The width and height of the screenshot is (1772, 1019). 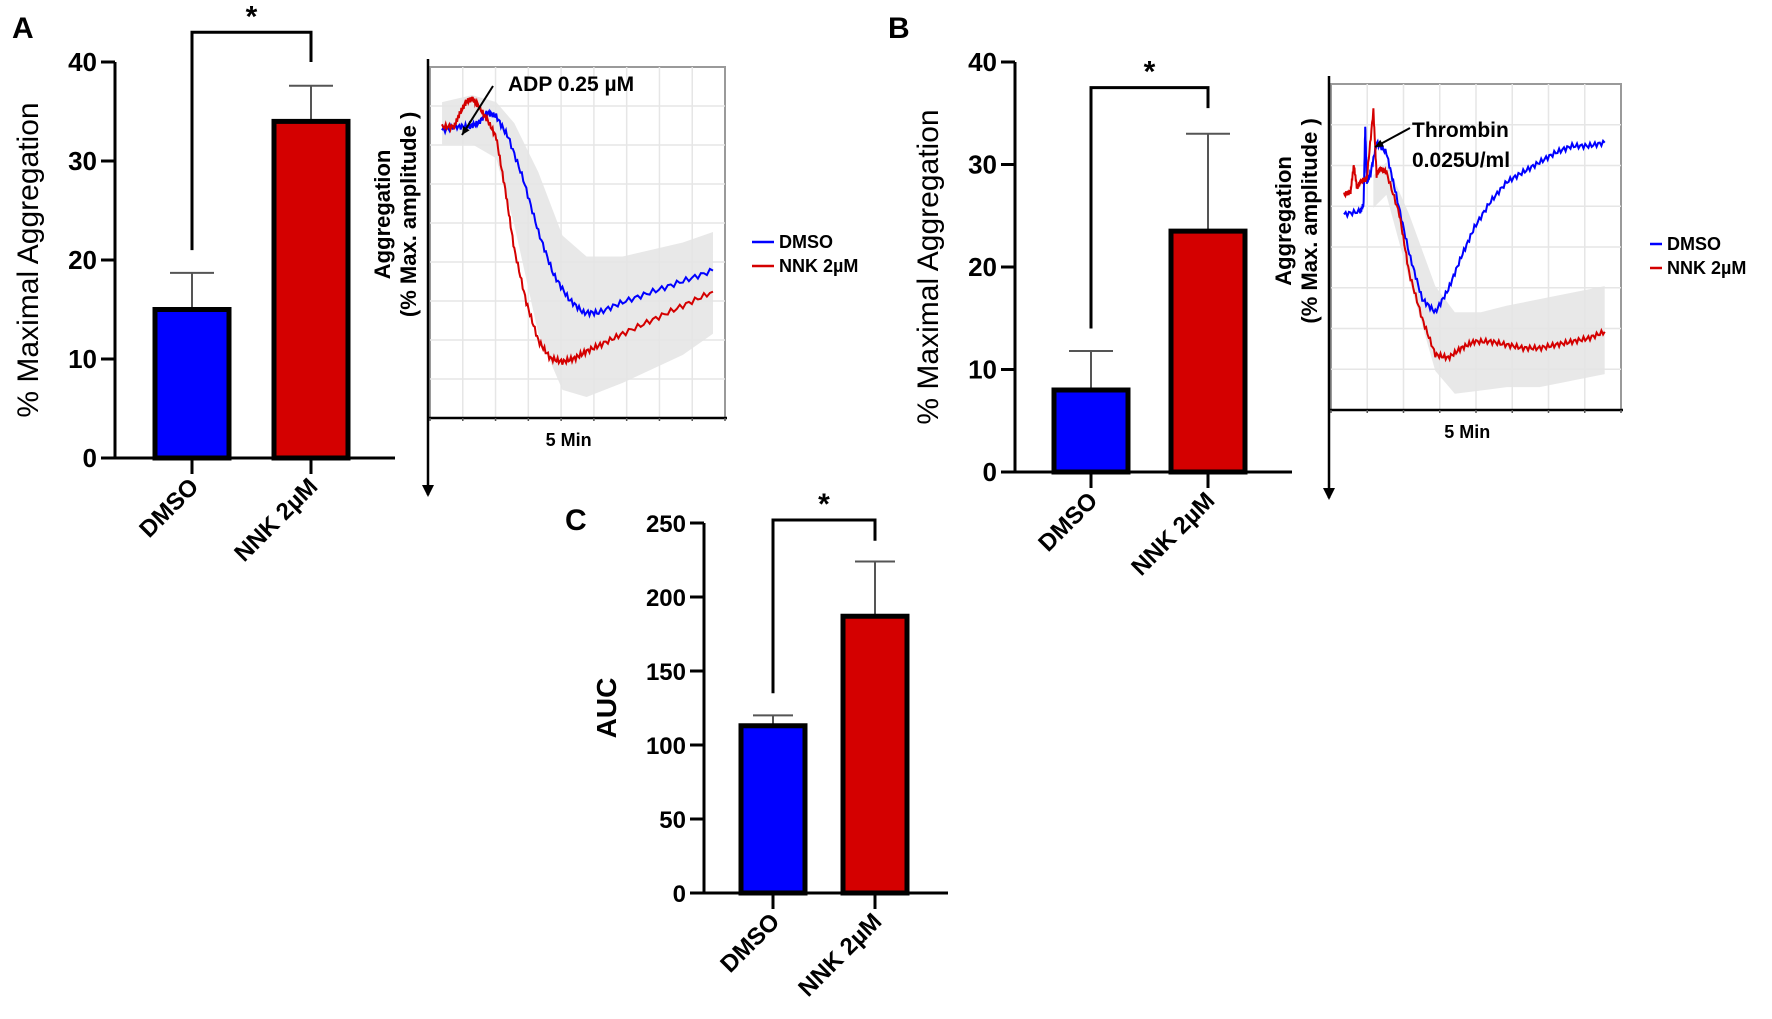 What do you see at coordinates (672, 820) in the screenshot?
I see `y-tick-label: 50` at bounding box center [672, 820].